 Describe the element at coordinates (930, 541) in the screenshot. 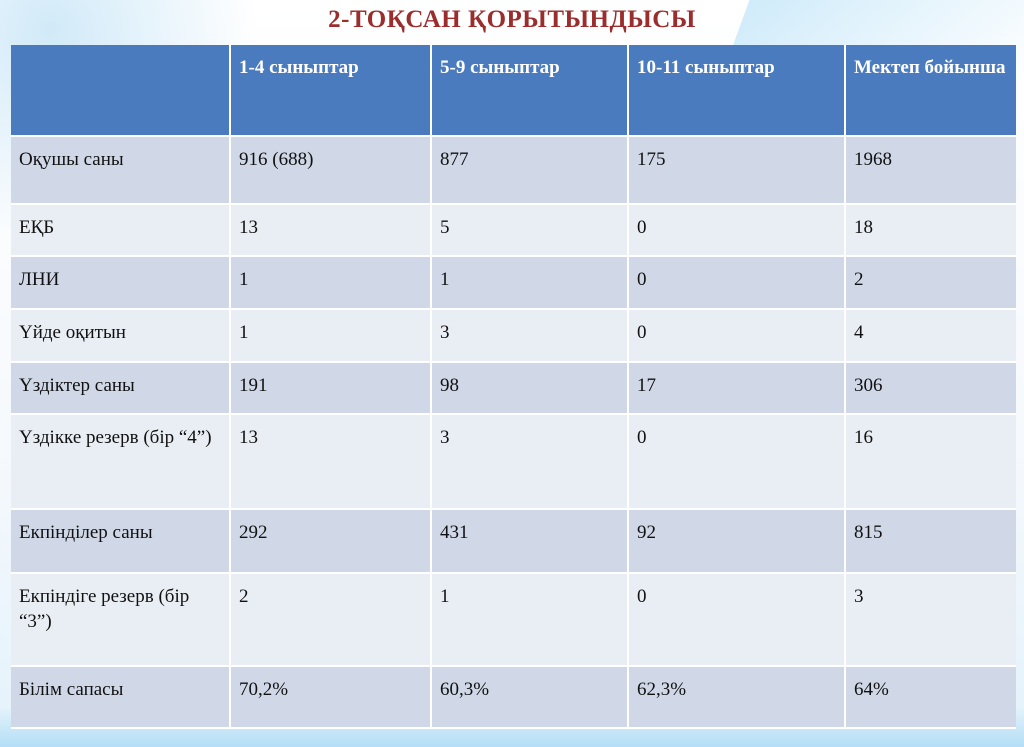

I see `table-cell: 815` at that location.